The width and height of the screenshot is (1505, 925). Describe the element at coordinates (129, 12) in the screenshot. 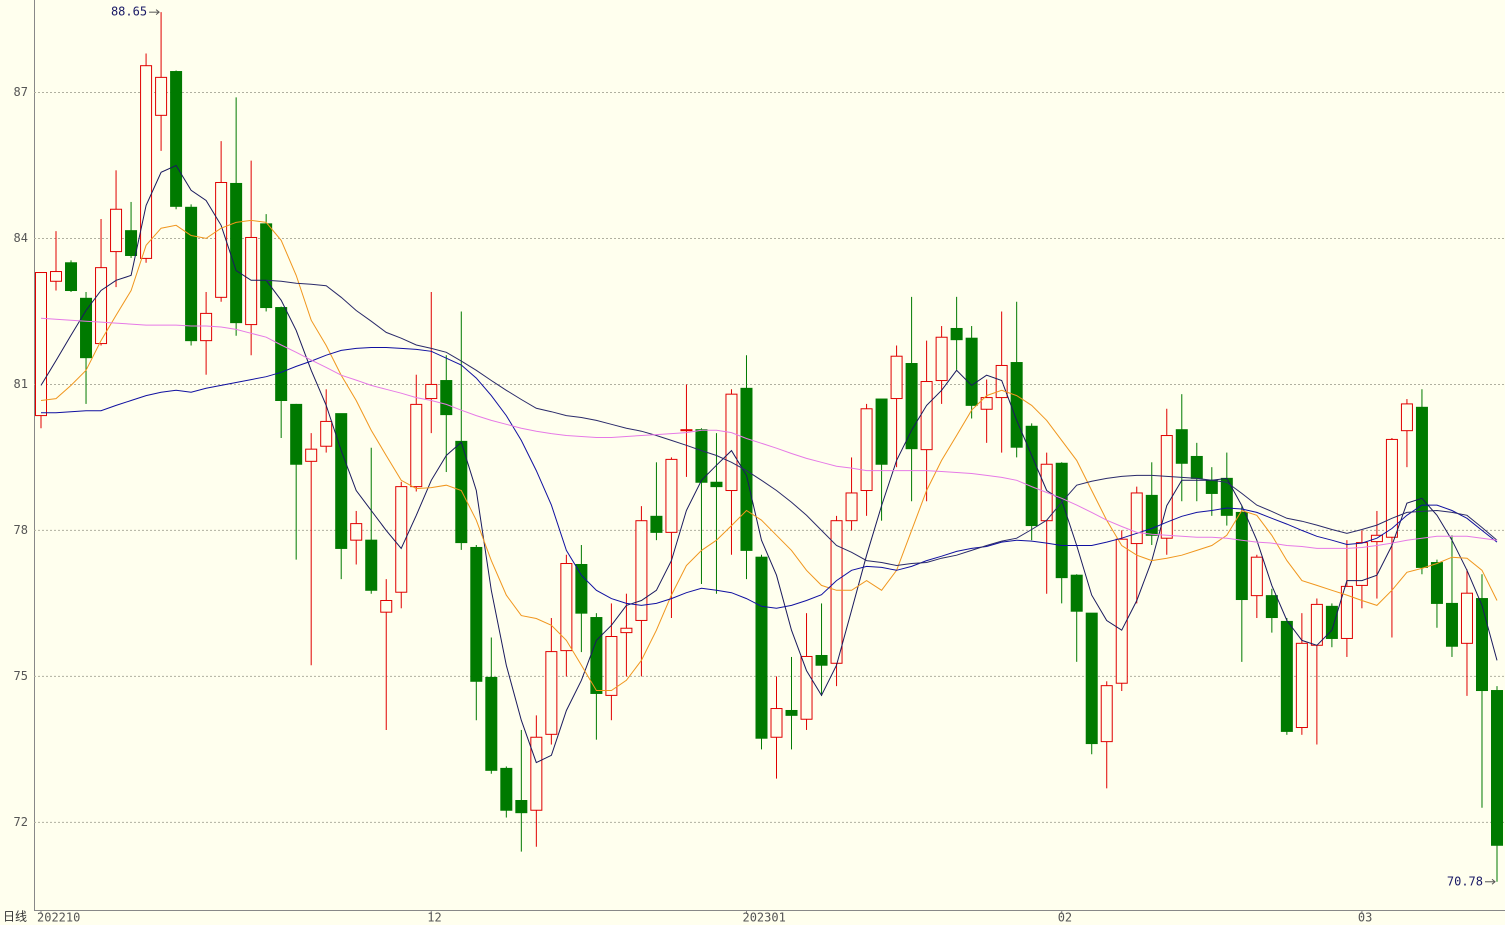

I see `extreme-label: 88.65` at that location.